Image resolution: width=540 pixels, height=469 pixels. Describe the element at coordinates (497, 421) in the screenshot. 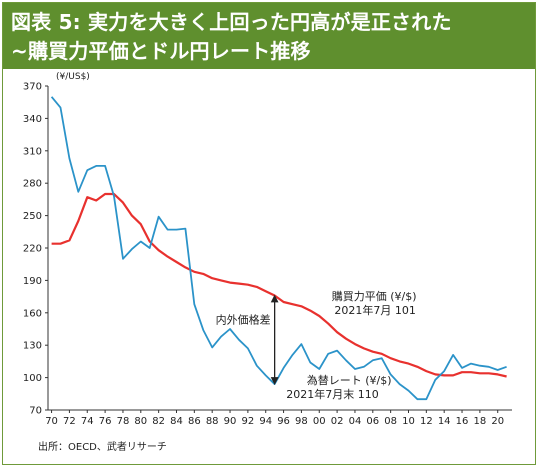

I see `x-tick-label: 20` at that location.